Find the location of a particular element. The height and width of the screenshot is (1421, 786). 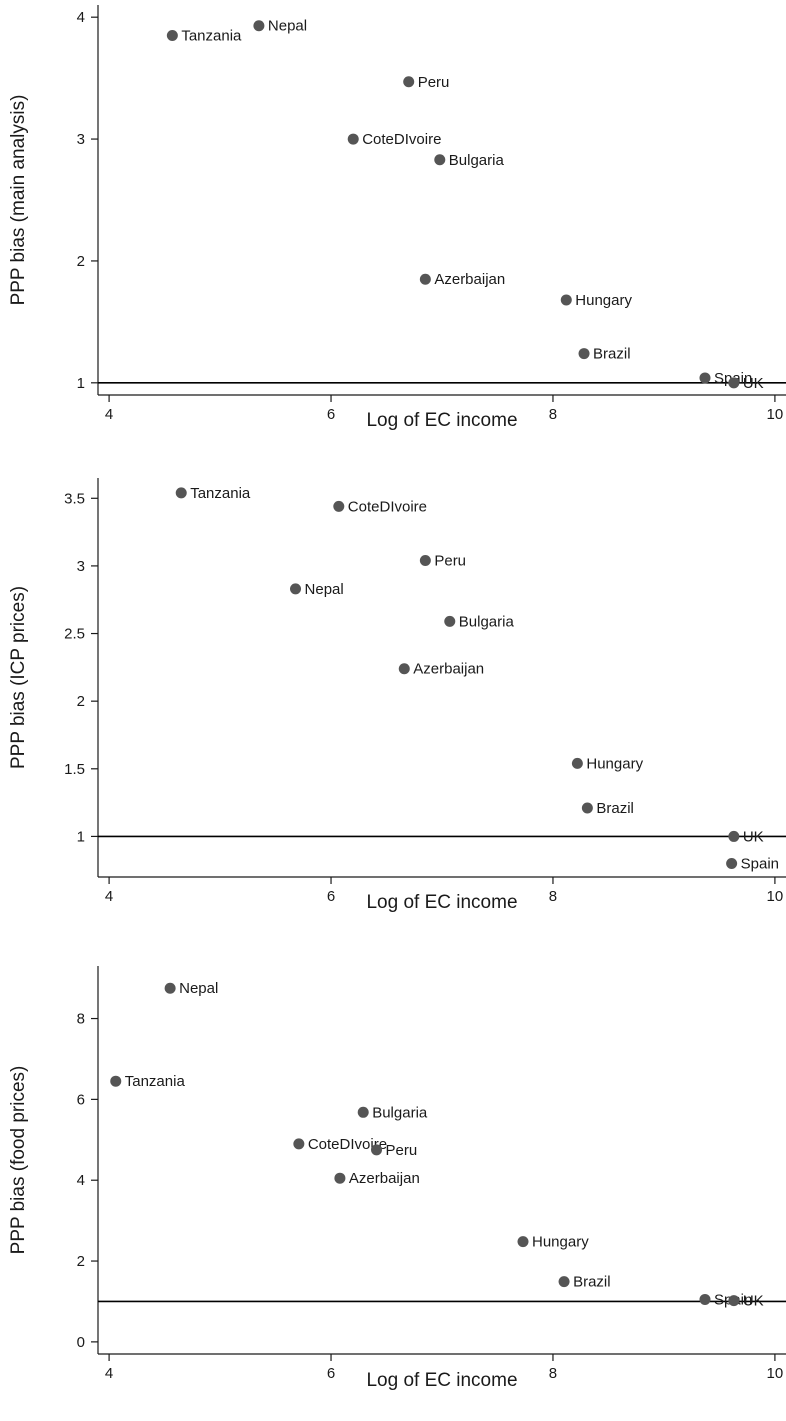

y-tick-label: 2.5 is located at coordinates (74, 634).